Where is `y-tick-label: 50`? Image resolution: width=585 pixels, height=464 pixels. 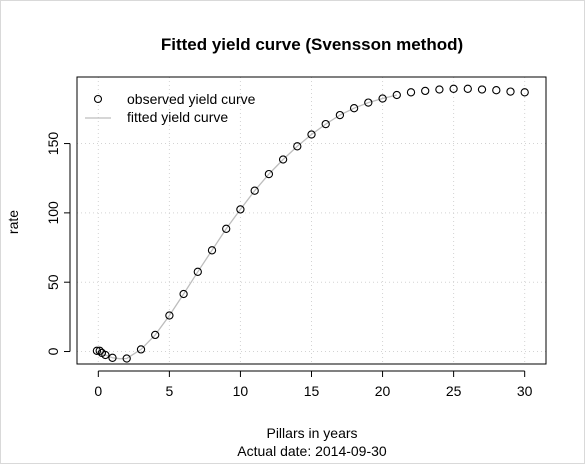
y-tick-label: 50 is located at coordinates (53, 282).